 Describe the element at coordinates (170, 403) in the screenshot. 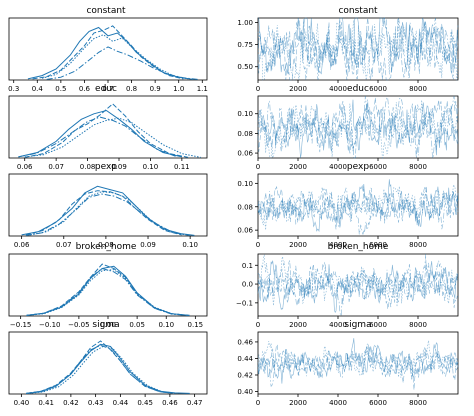

I see `x-tick-label: 0.46` at that location.